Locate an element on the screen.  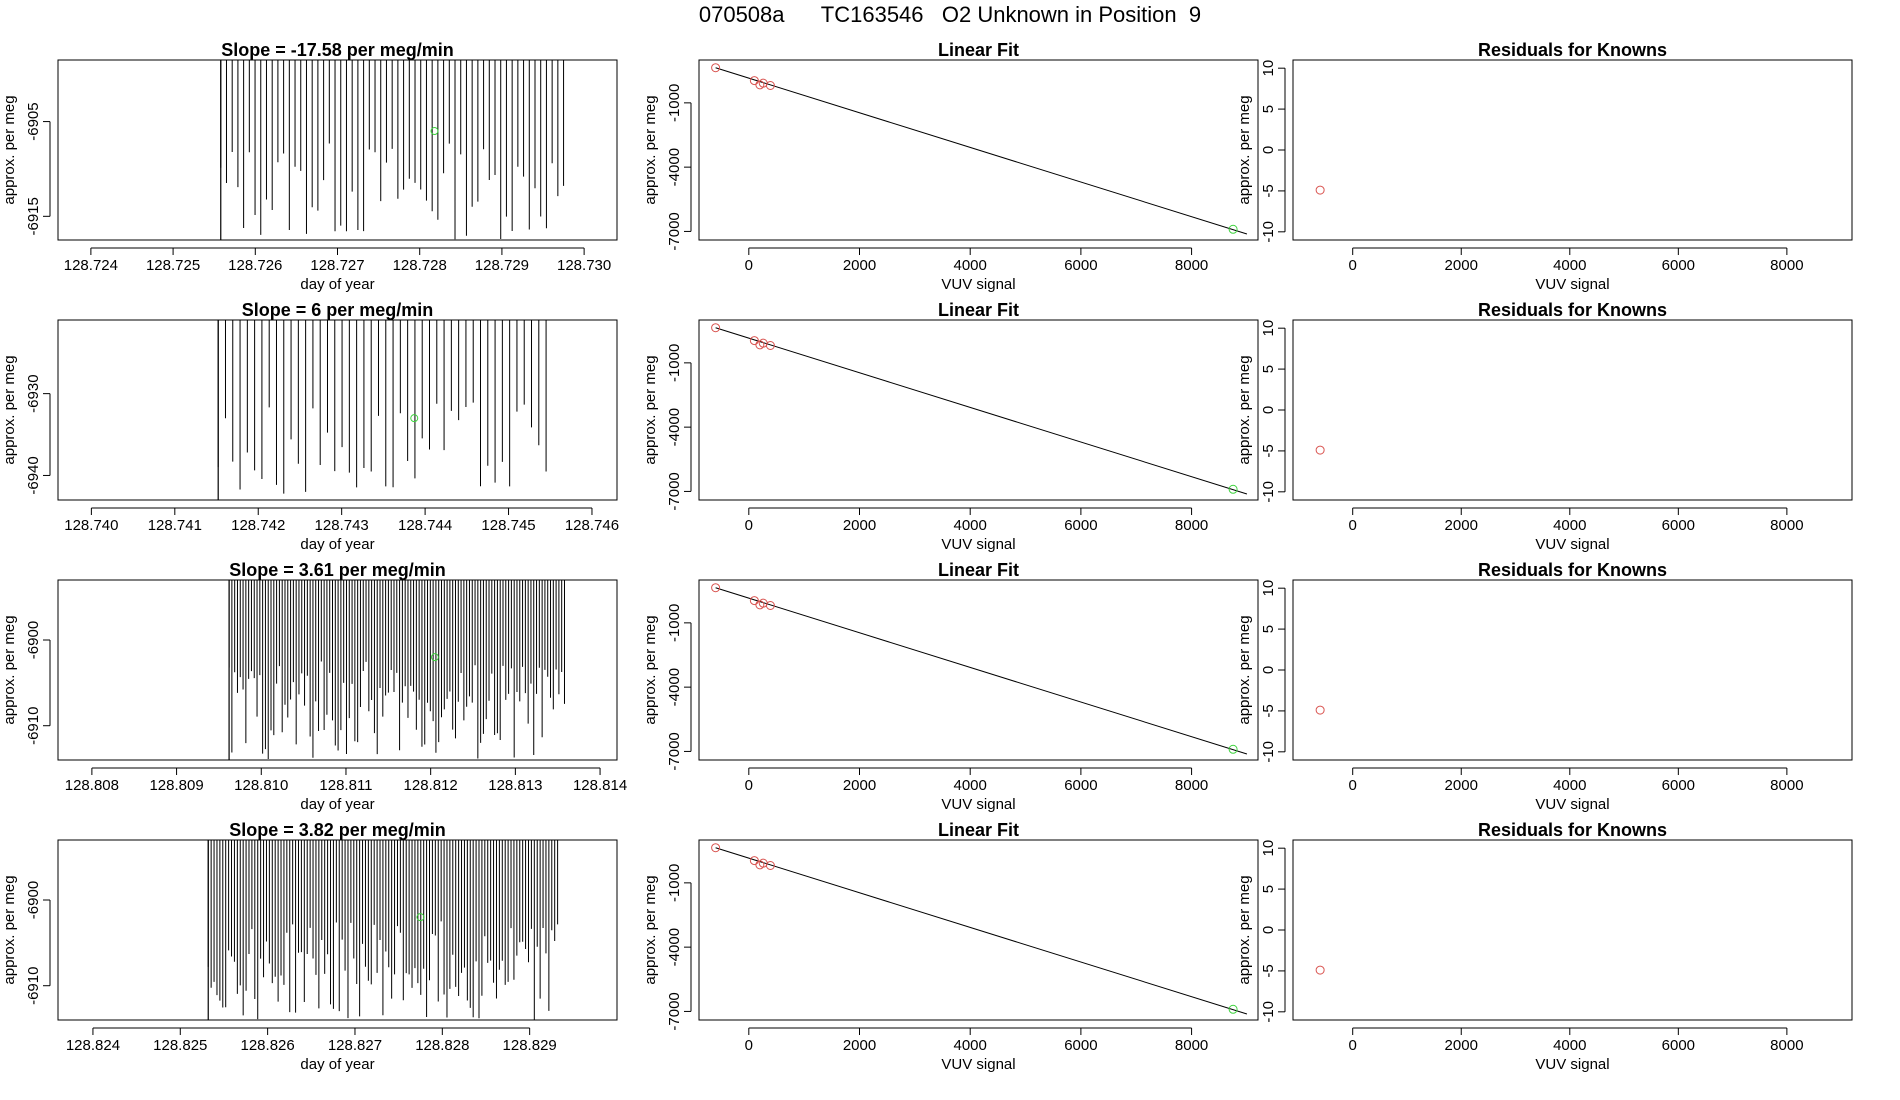
y-axis: -6900 -6910 approx. per meg is located at coordinates (26, 680).